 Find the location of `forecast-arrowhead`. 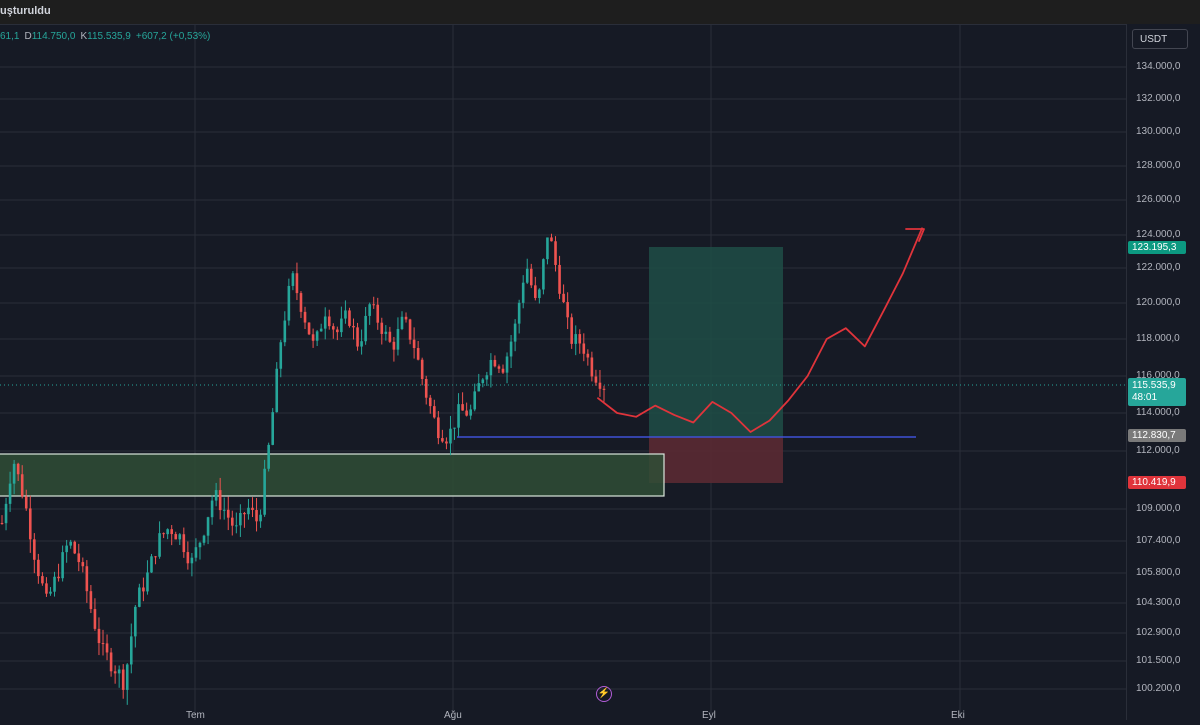

forecast-arrowhead is located at coordinates (915, 235).